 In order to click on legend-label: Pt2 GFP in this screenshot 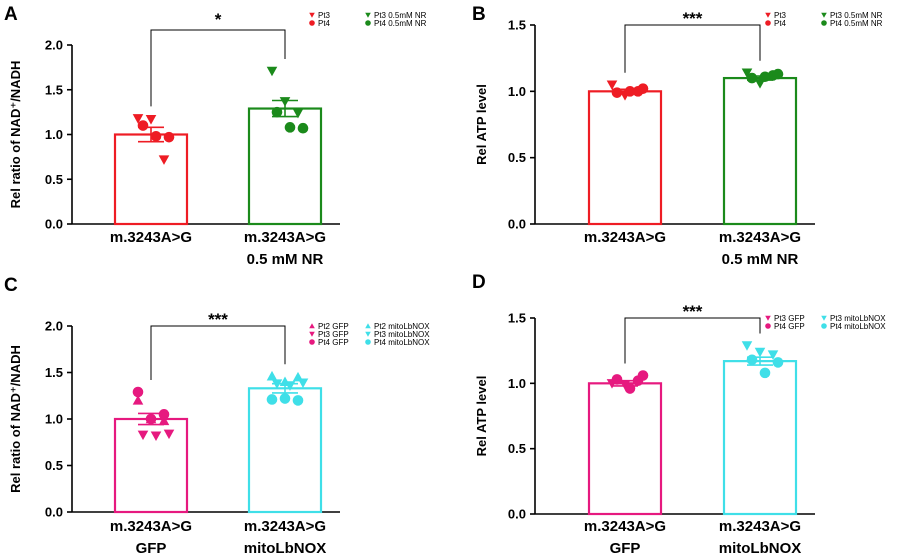, I will do `click(333, 326)`.